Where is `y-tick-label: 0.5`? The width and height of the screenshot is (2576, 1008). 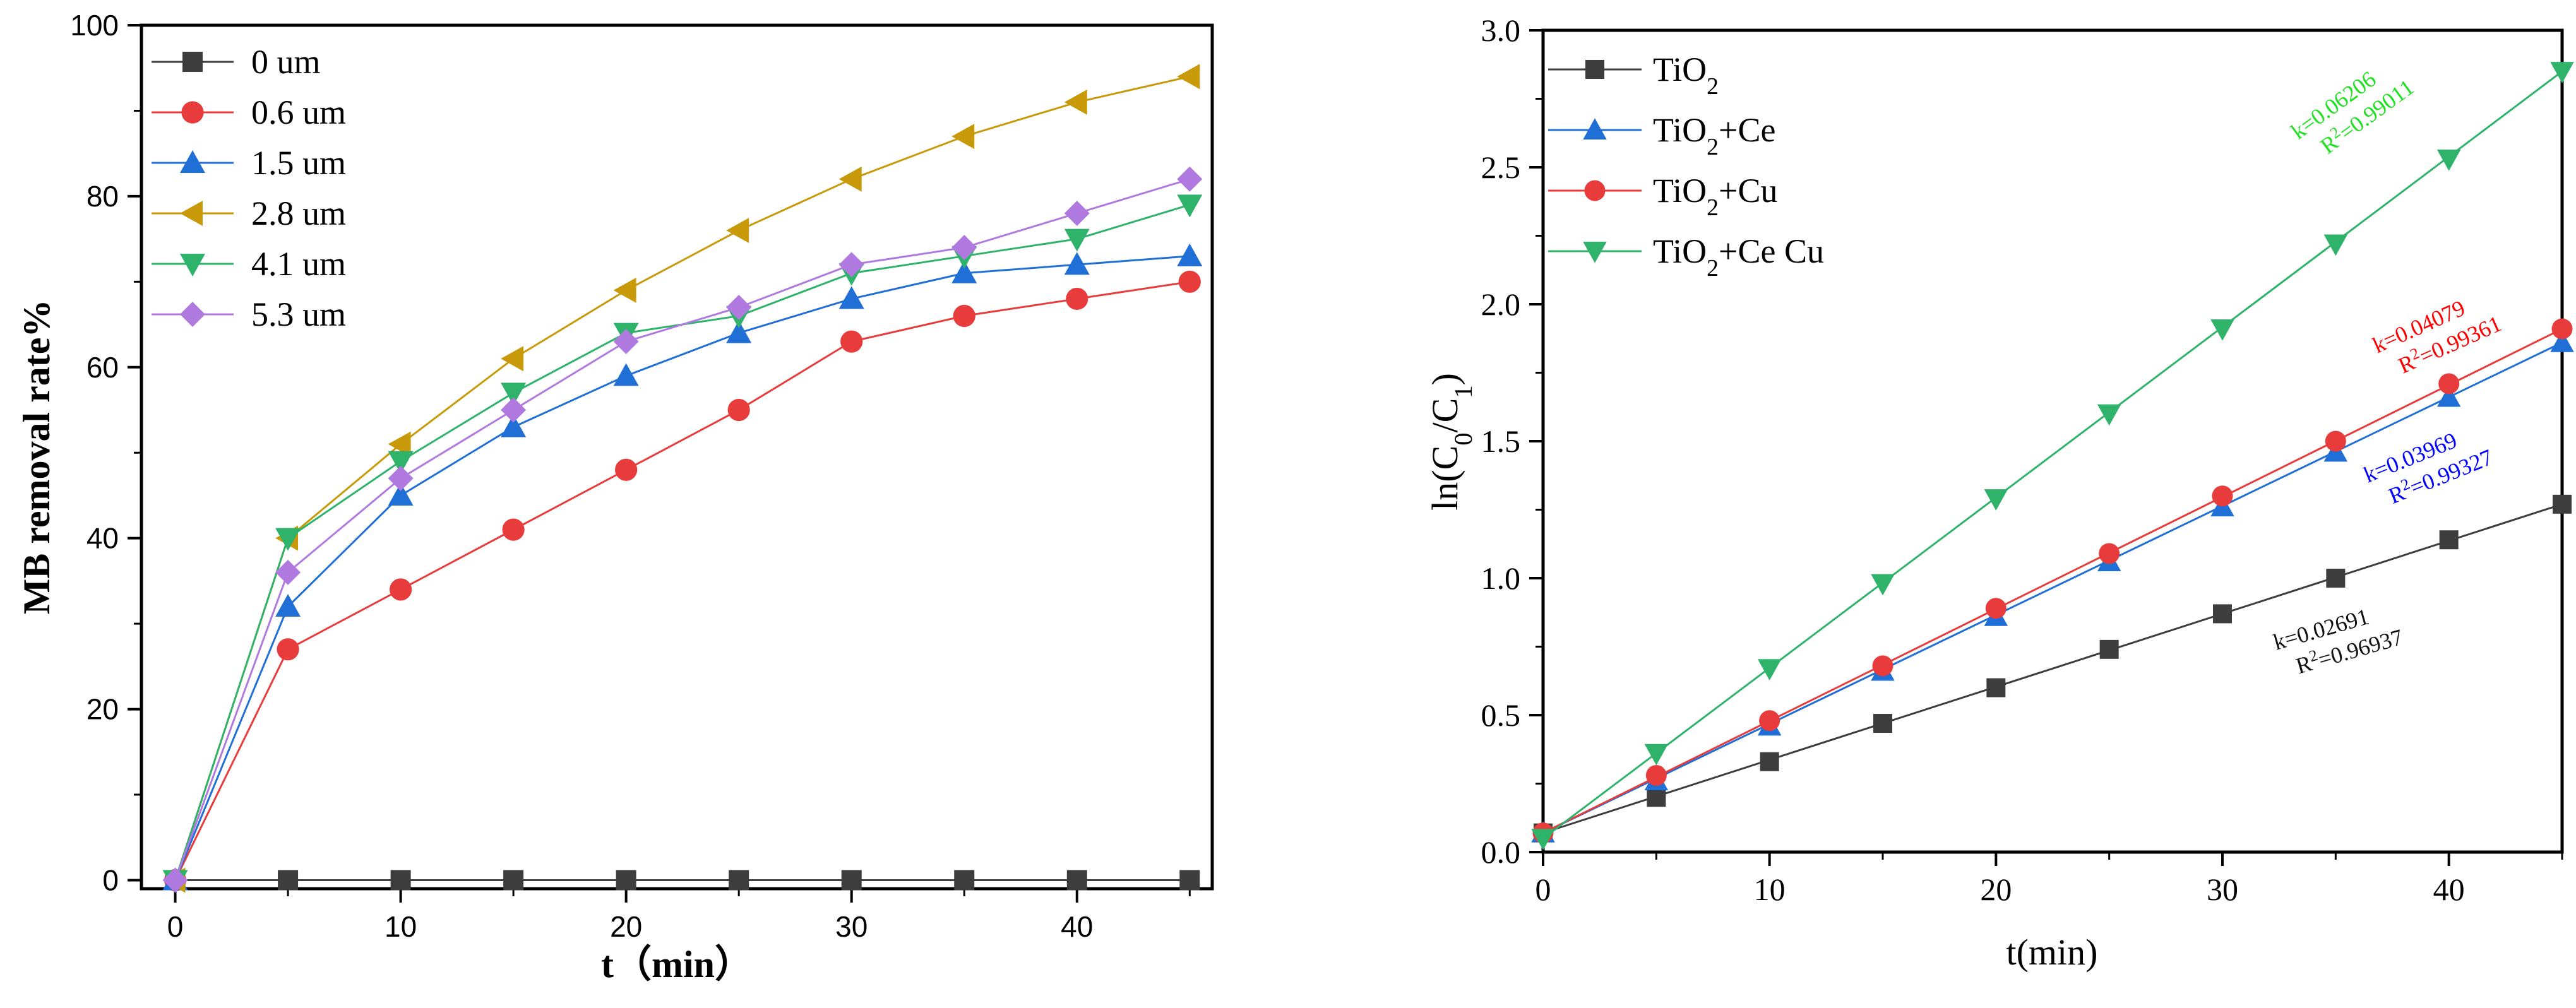 y-tick-label: 0.5 is located at coordinates (1501, 715).